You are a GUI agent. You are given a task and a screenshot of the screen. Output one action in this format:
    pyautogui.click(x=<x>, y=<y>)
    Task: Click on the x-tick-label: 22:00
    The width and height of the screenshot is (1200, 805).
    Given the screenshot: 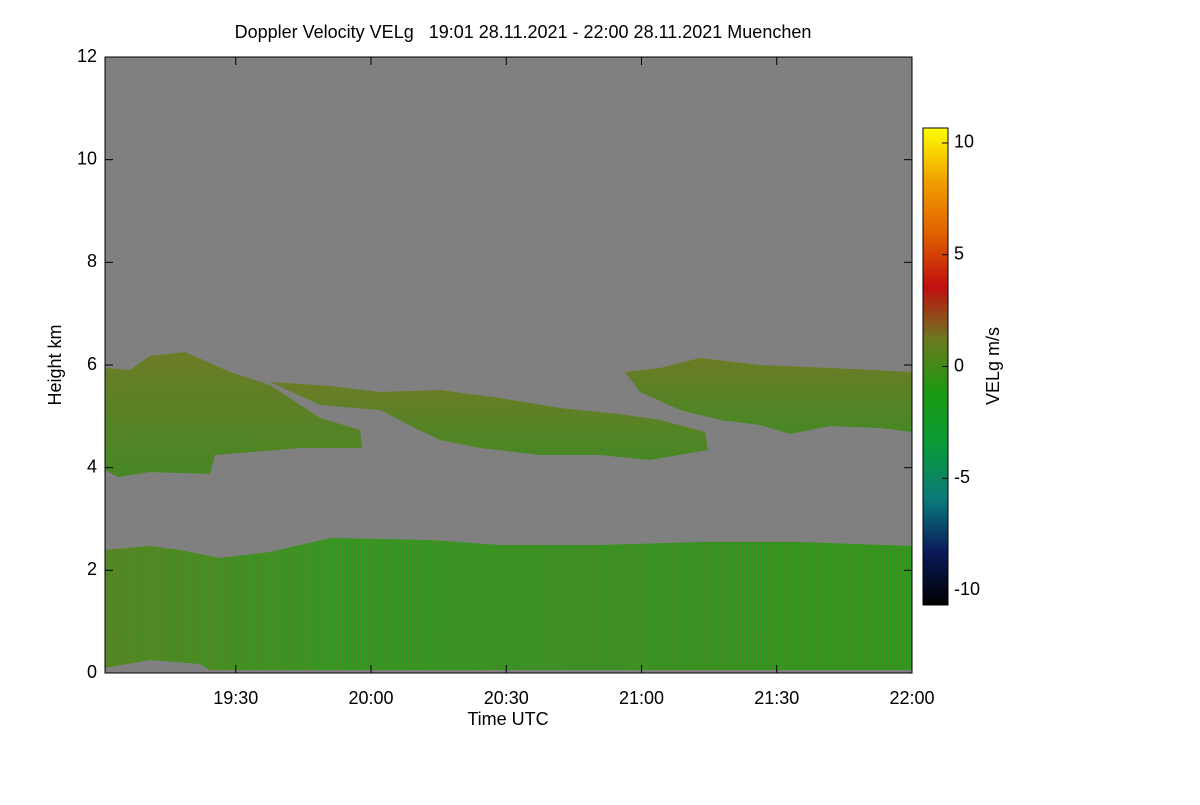 What is the action you would take?
    pyautogui.click(x=911, y=698)
    